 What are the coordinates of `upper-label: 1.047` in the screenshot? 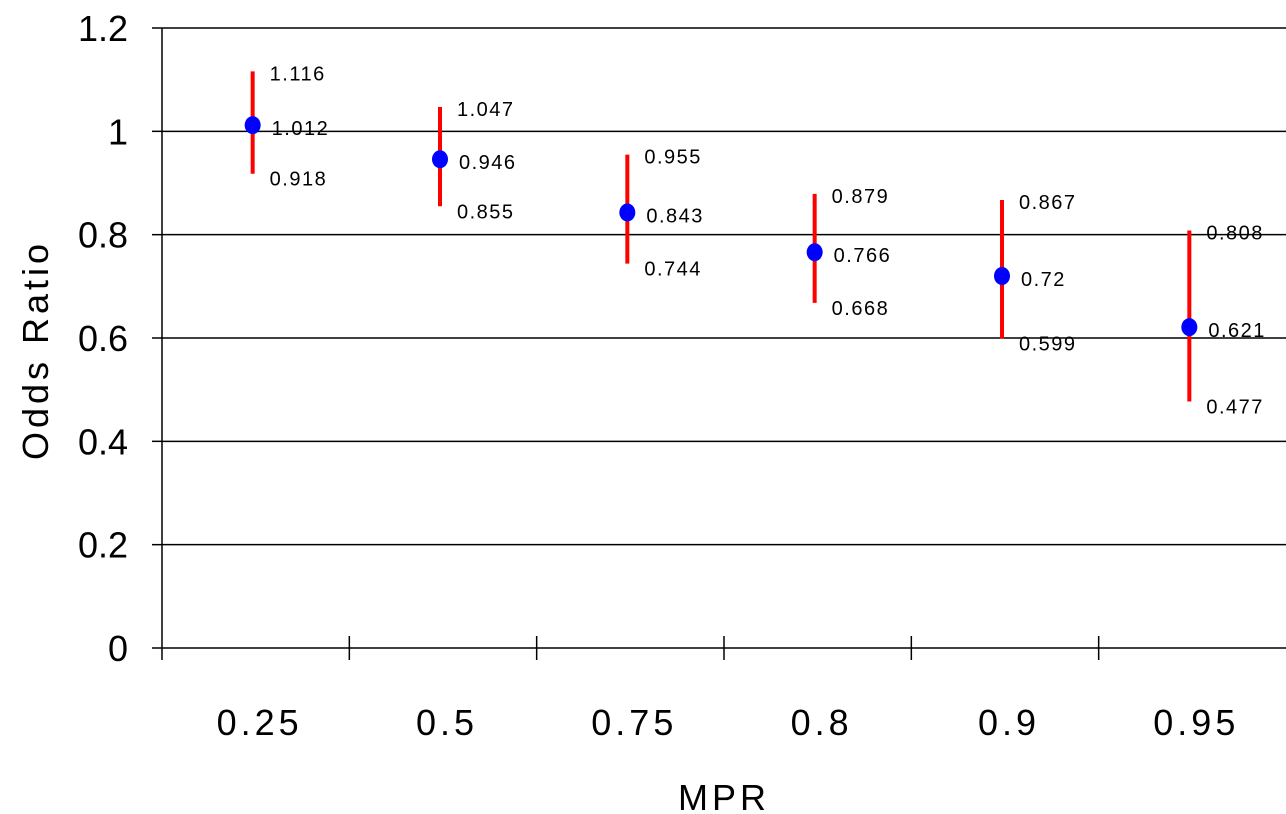 It's located at (486, 110).